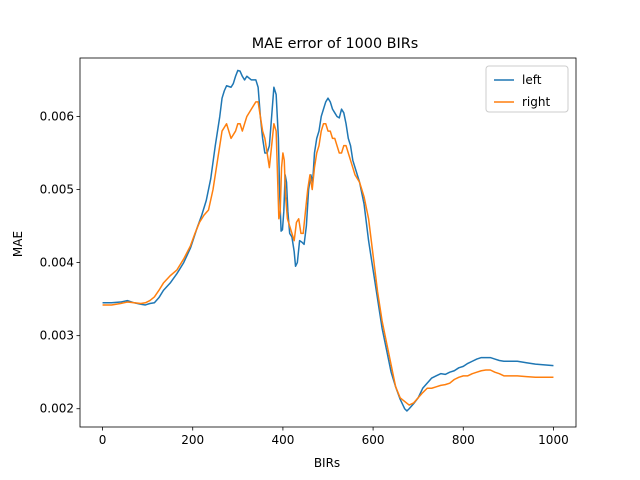 Image resolution: width=640 pixels, height=480 pixels. I want to click on x-tick-label: 400, so click(282, 440).